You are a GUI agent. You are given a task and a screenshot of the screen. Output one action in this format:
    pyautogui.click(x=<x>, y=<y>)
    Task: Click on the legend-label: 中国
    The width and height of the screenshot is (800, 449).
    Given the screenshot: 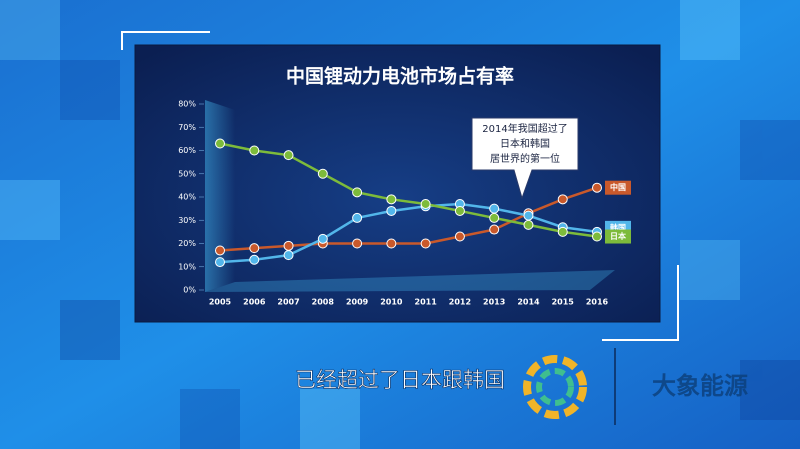 What is the action you would take?
    pyautogui.click(x=618, y=187)
    